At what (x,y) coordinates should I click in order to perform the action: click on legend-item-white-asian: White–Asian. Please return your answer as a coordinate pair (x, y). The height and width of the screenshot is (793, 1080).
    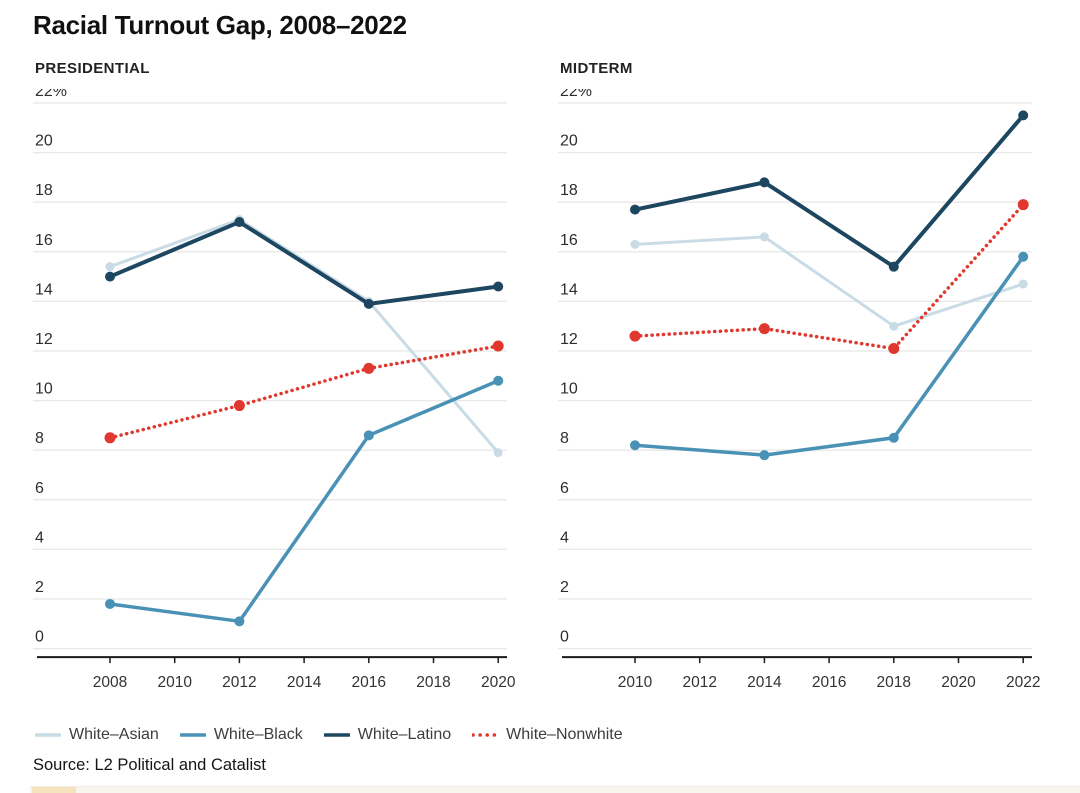
    Looking at the image, I should click on (97, 735).